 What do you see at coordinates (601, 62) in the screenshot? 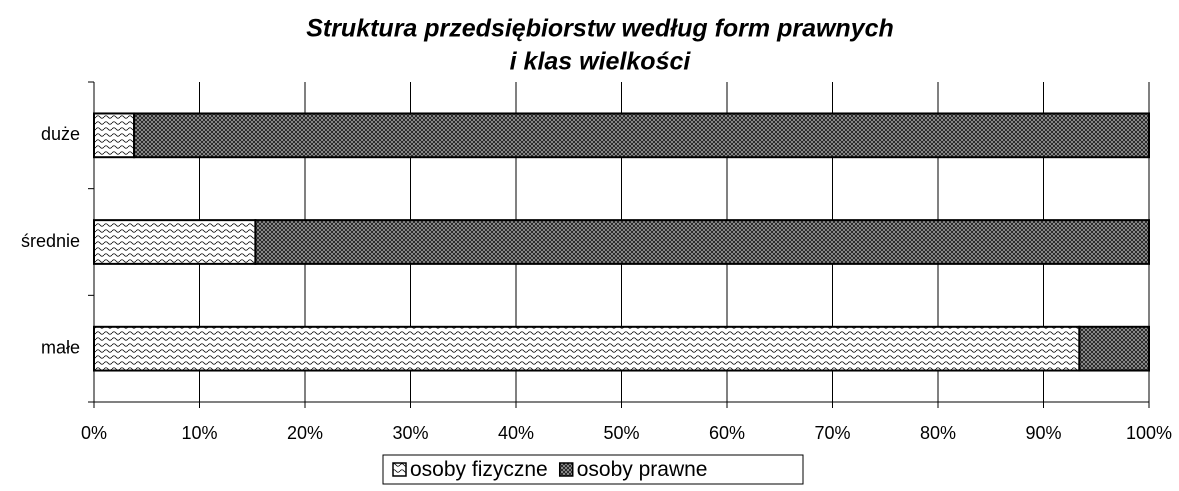
I see `chart-title: i klas wielkości` at bounding box center [601, 62].